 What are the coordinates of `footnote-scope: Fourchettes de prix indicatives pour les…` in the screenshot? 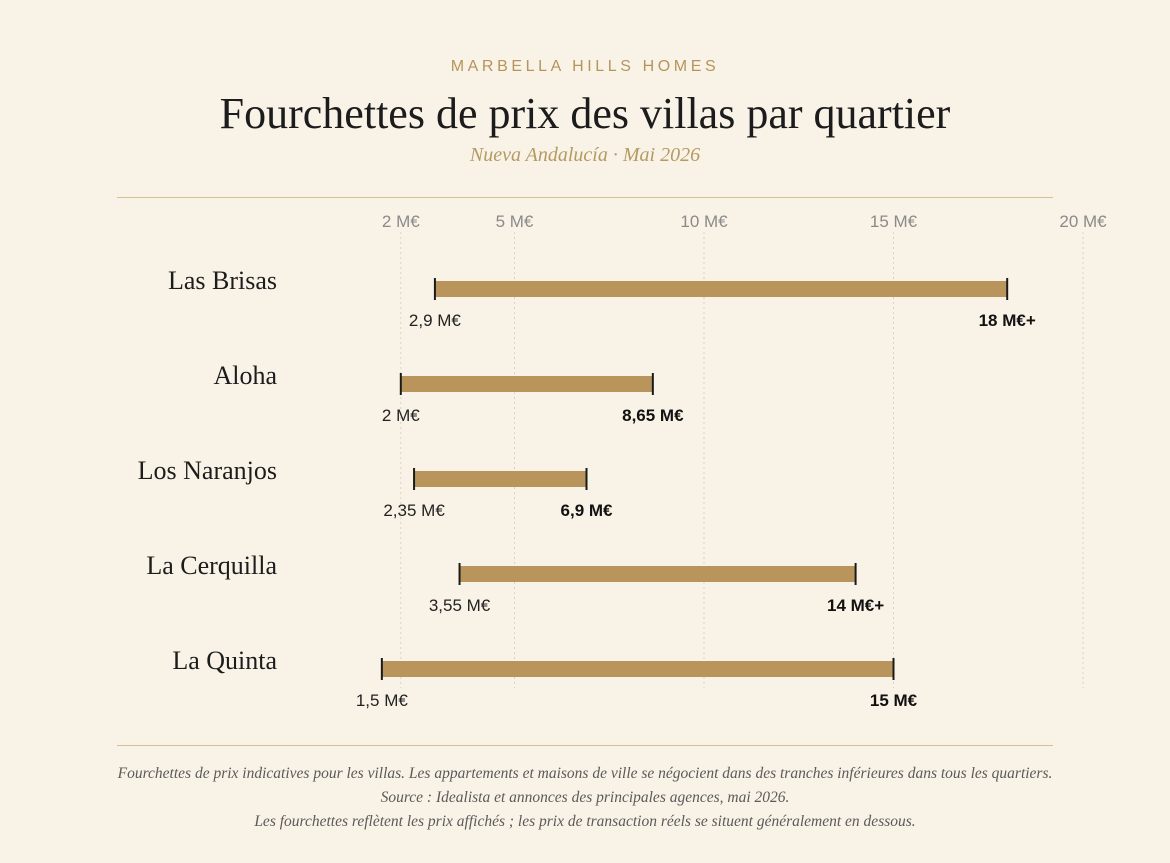 It's located at (585, 773).